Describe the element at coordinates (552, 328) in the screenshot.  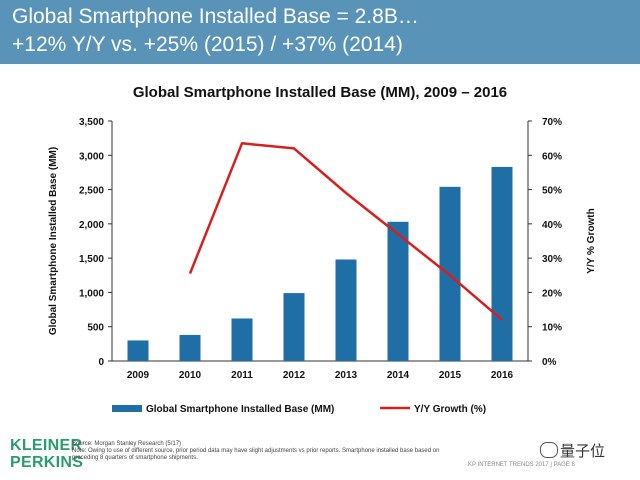
I see `y2-tick-label: 10%` at that location.